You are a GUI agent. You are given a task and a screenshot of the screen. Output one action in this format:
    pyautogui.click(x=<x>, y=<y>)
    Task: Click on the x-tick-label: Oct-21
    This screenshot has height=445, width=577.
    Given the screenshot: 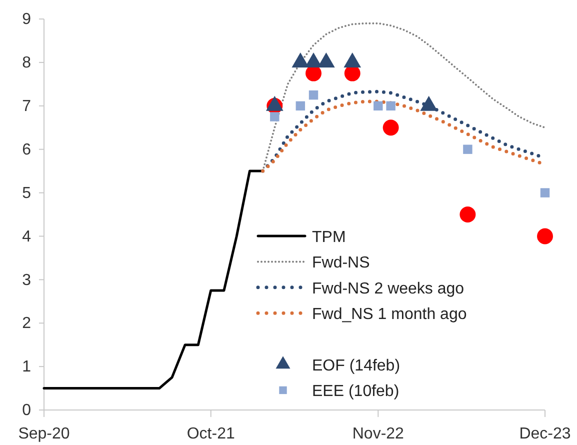 What is the action you would take?
    pyautogui.click(x=210, y=433)
    